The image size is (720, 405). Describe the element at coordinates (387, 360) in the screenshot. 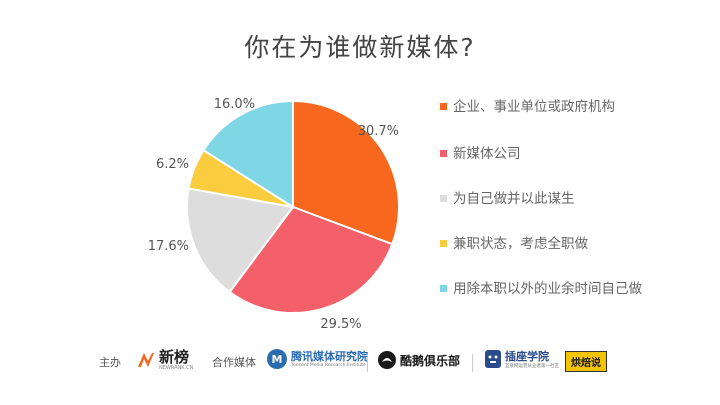

I see `penguin-icon` at that location.